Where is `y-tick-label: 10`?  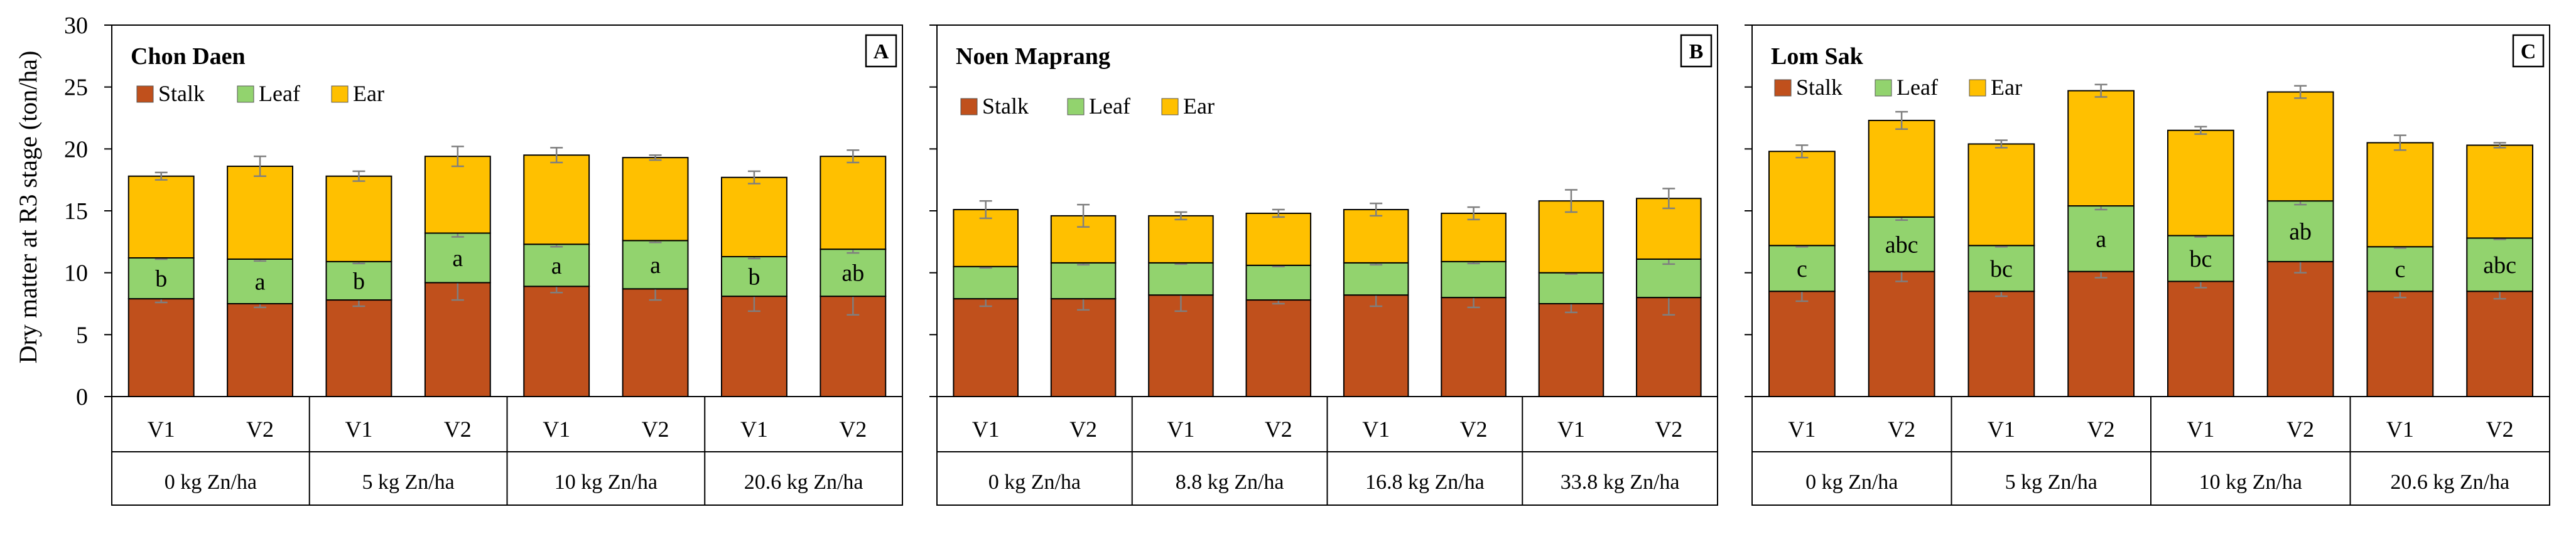 y-tick-label: 10 is located at coordinates (76, 273).